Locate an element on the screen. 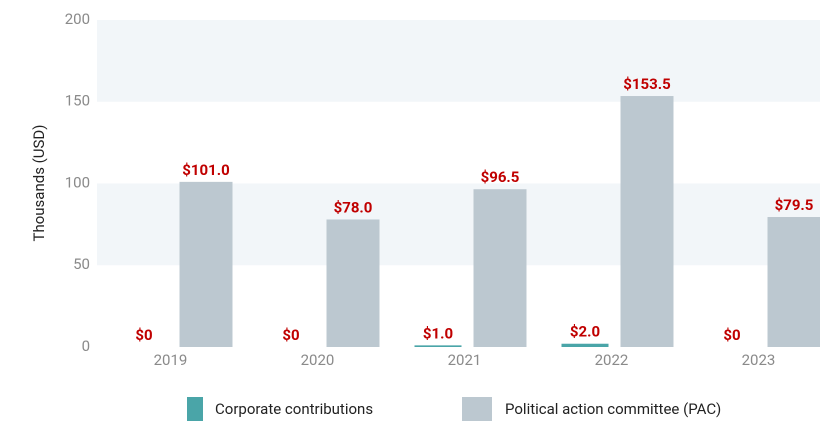  x-tick-label: 2022 is located at coordinates (612, 360).